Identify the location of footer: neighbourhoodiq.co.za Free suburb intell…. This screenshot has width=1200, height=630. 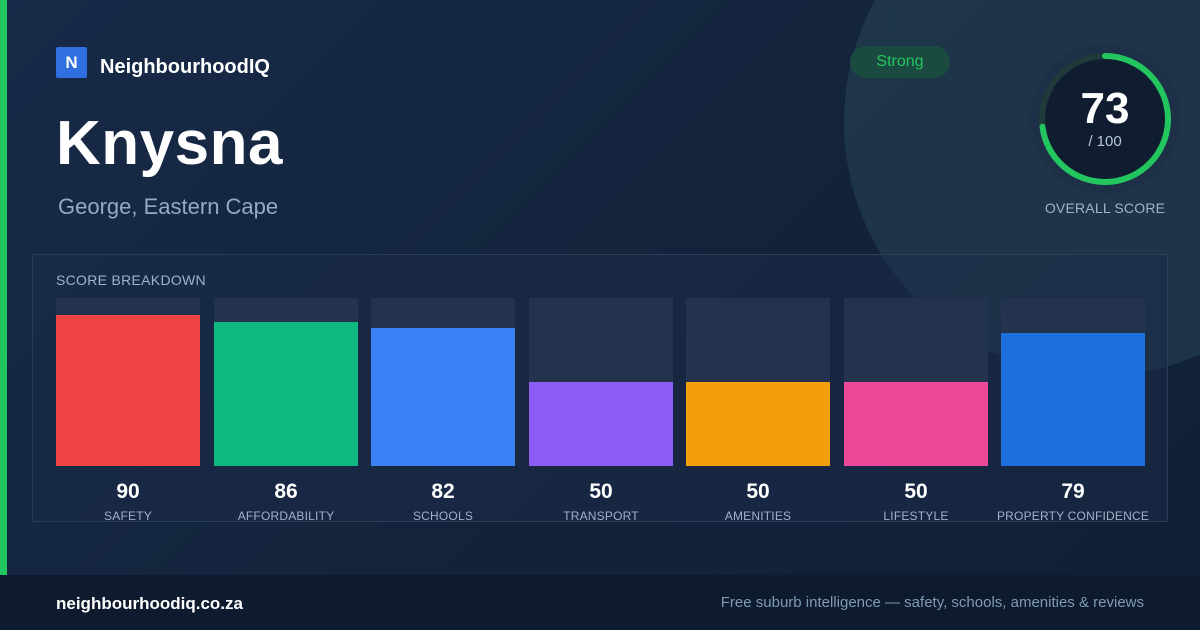
(600, 602).